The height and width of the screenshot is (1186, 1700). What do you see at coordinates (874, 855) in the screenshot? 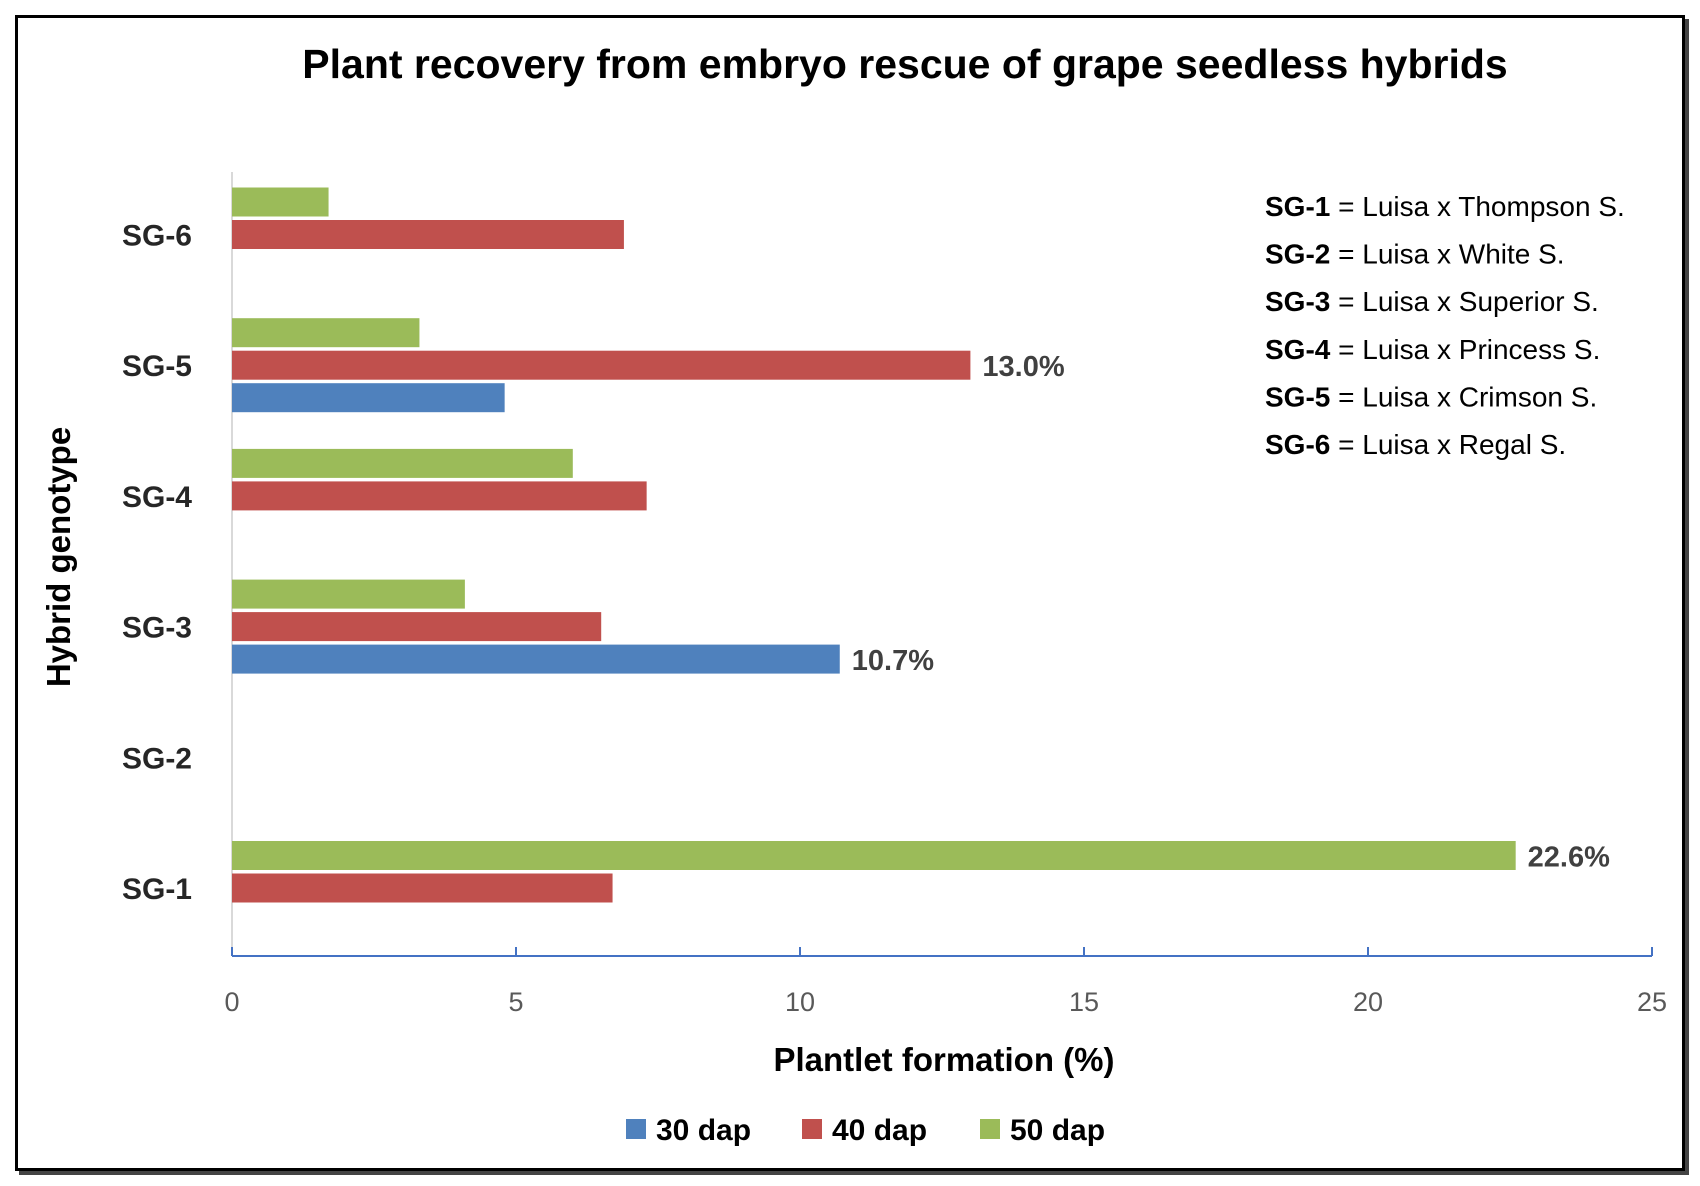
I see `bar-sg-1-50-dap` at bounding box center [874, 855].